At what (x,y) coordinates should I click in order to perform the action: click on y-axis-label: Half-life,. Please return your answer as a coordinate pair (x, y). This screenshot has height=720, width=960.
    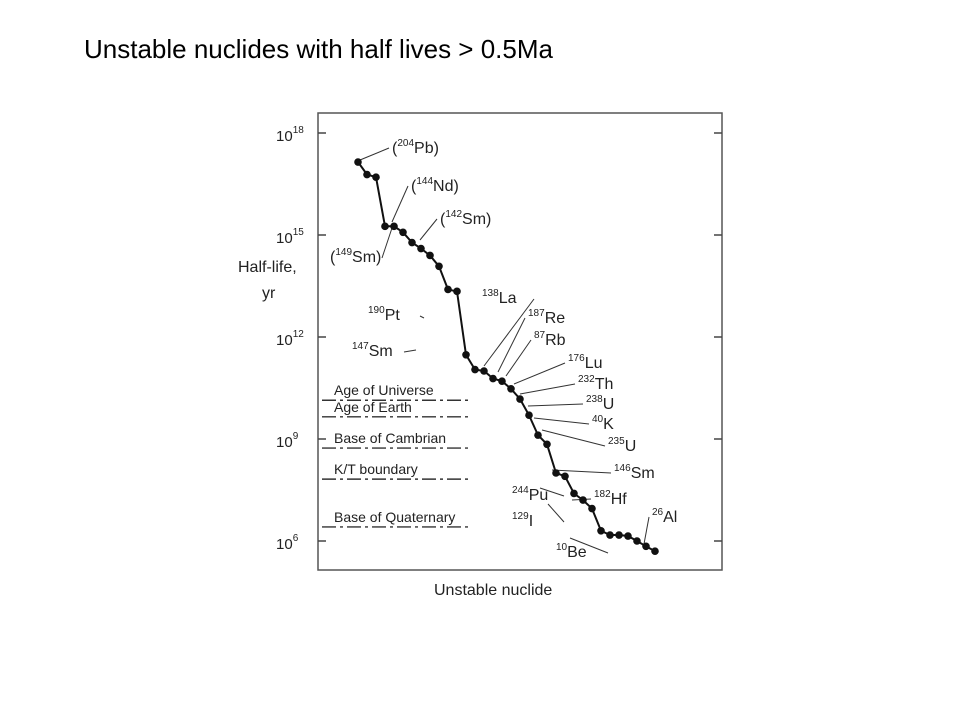
    Looking at the image, I should click on (267, 267).